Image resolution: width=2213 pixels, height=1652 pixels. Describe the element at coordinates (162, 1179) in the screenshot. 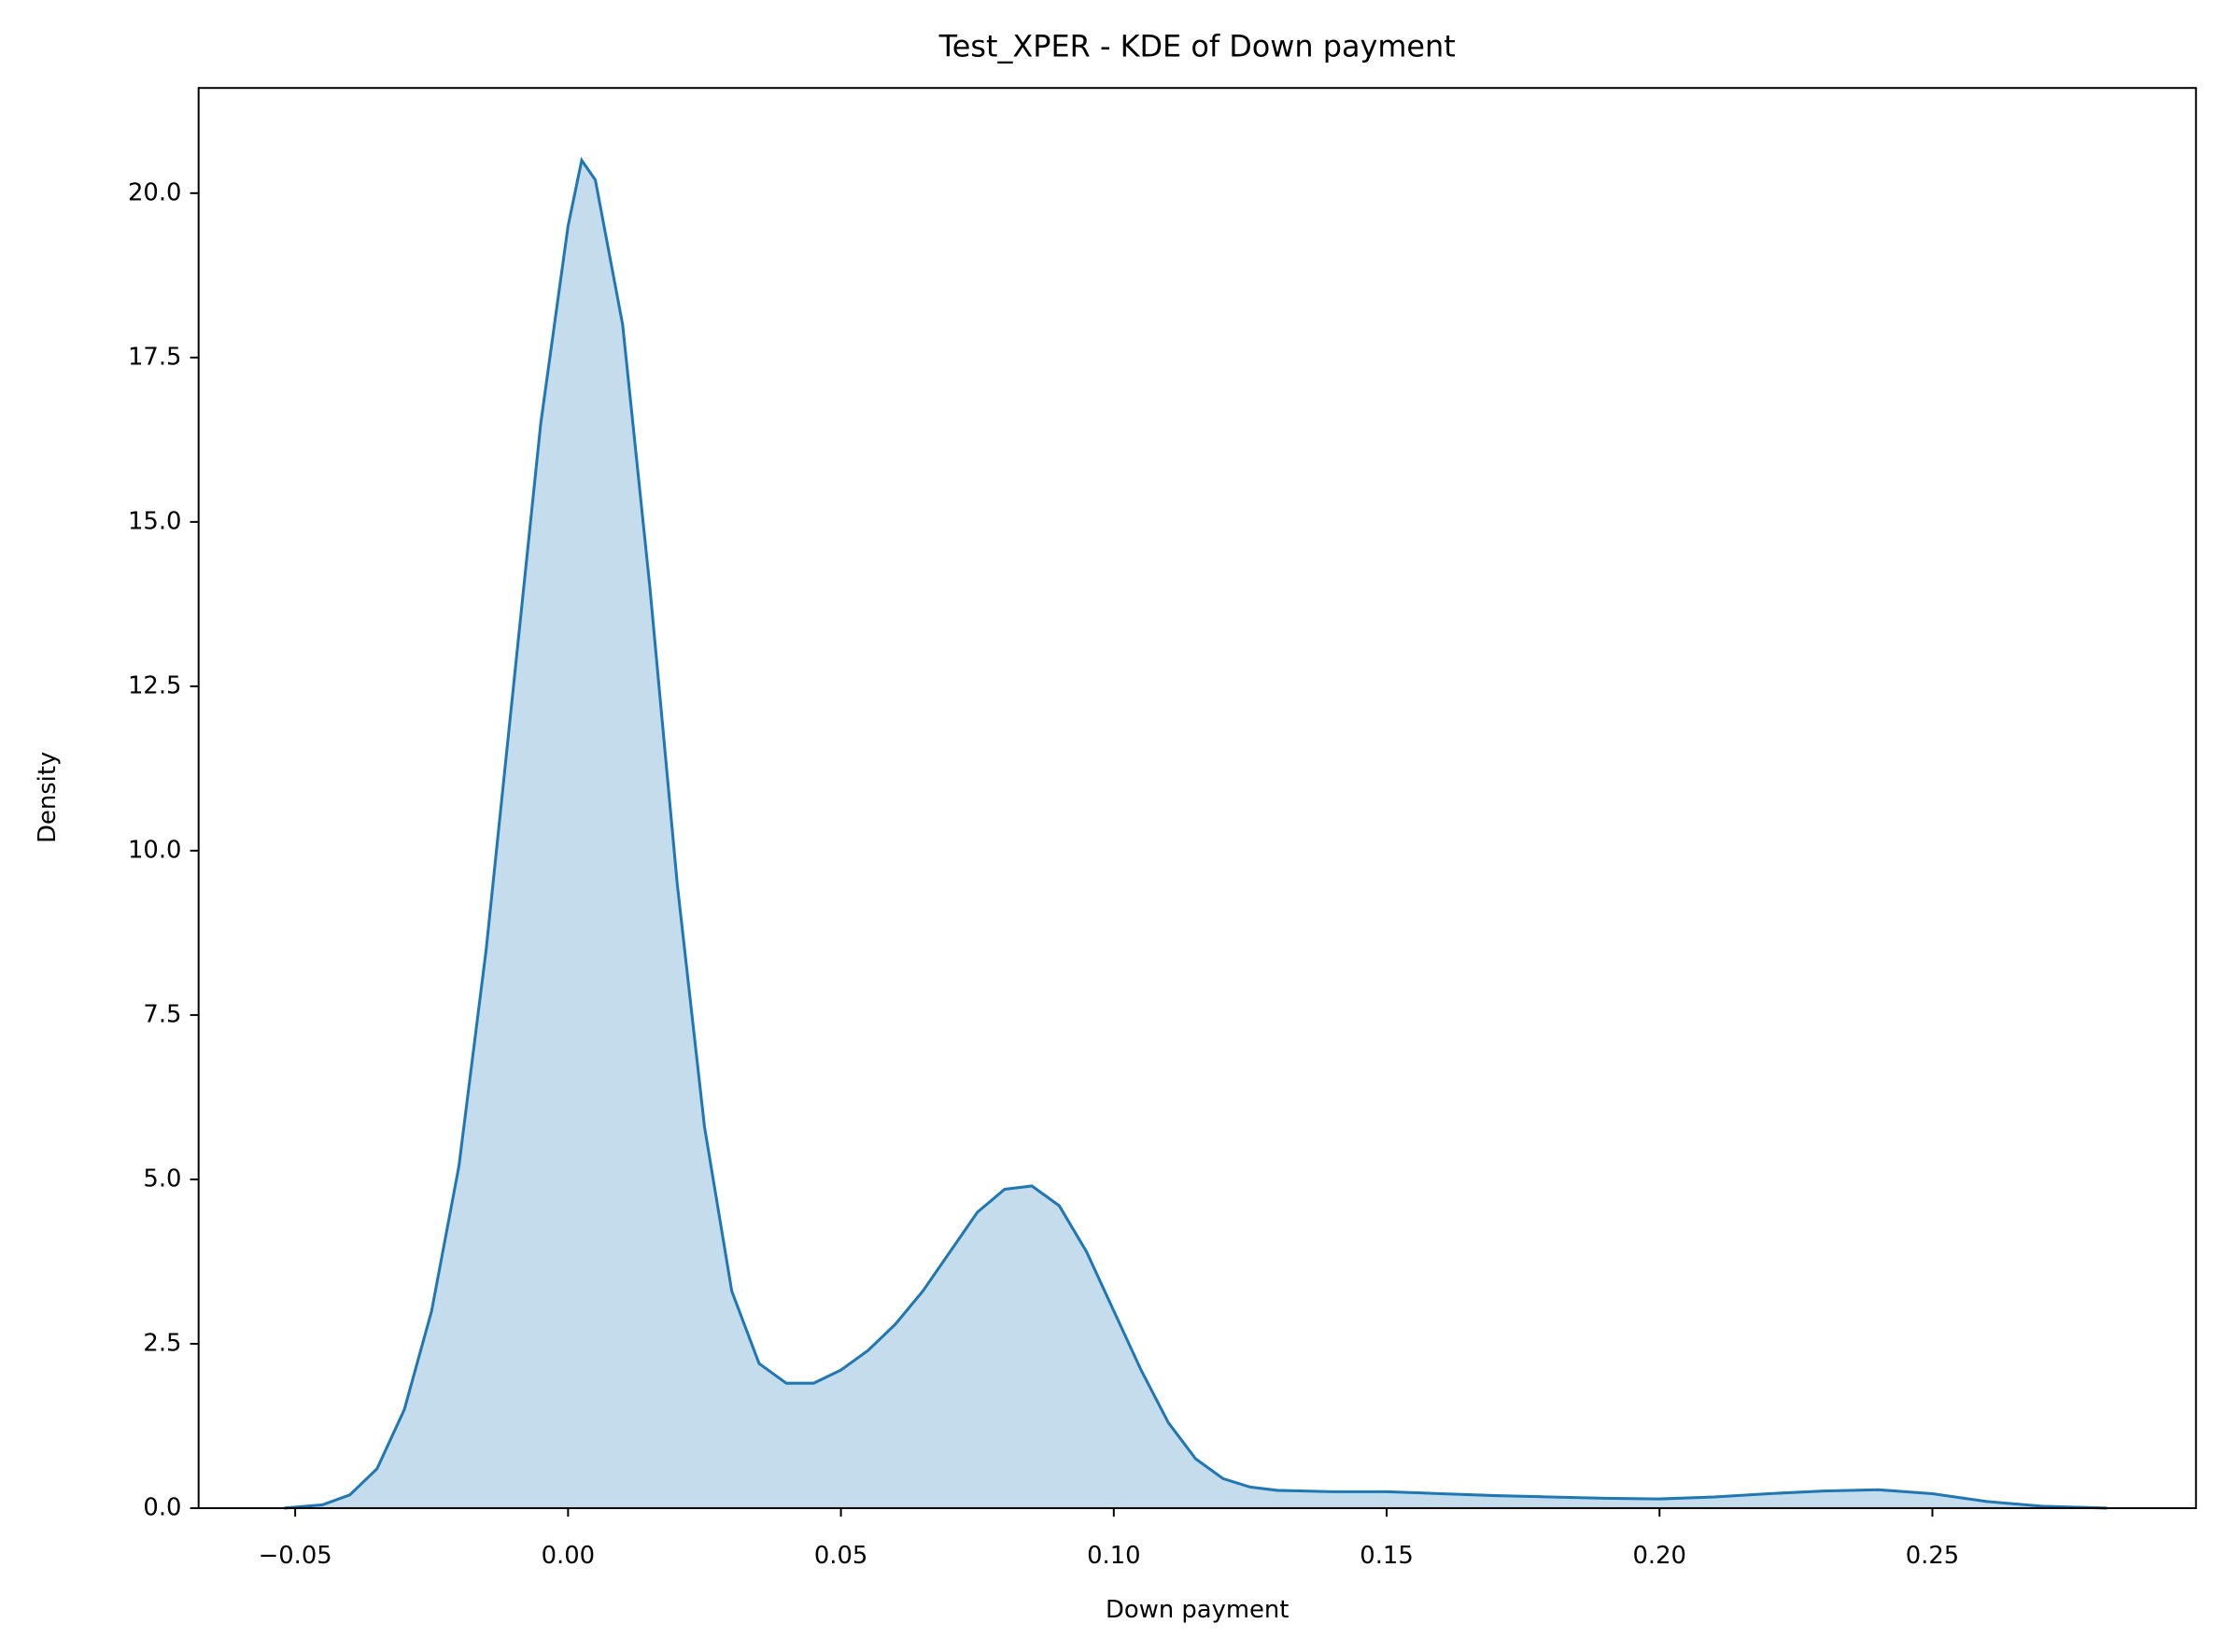

I see `y-tick-label: 5.0` at that location.